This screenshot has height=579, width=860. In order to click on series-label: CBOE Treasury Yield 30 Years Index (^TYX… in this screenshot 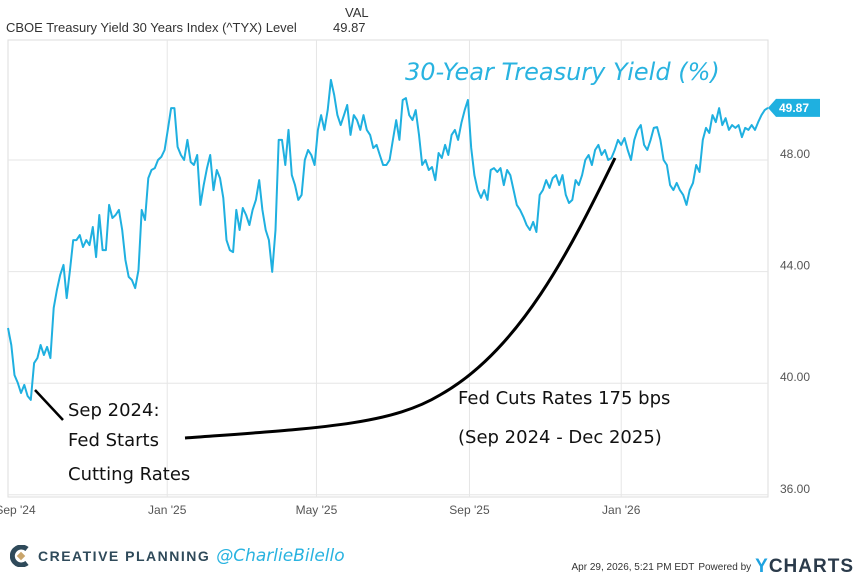, I will do `click(151, 27)`.